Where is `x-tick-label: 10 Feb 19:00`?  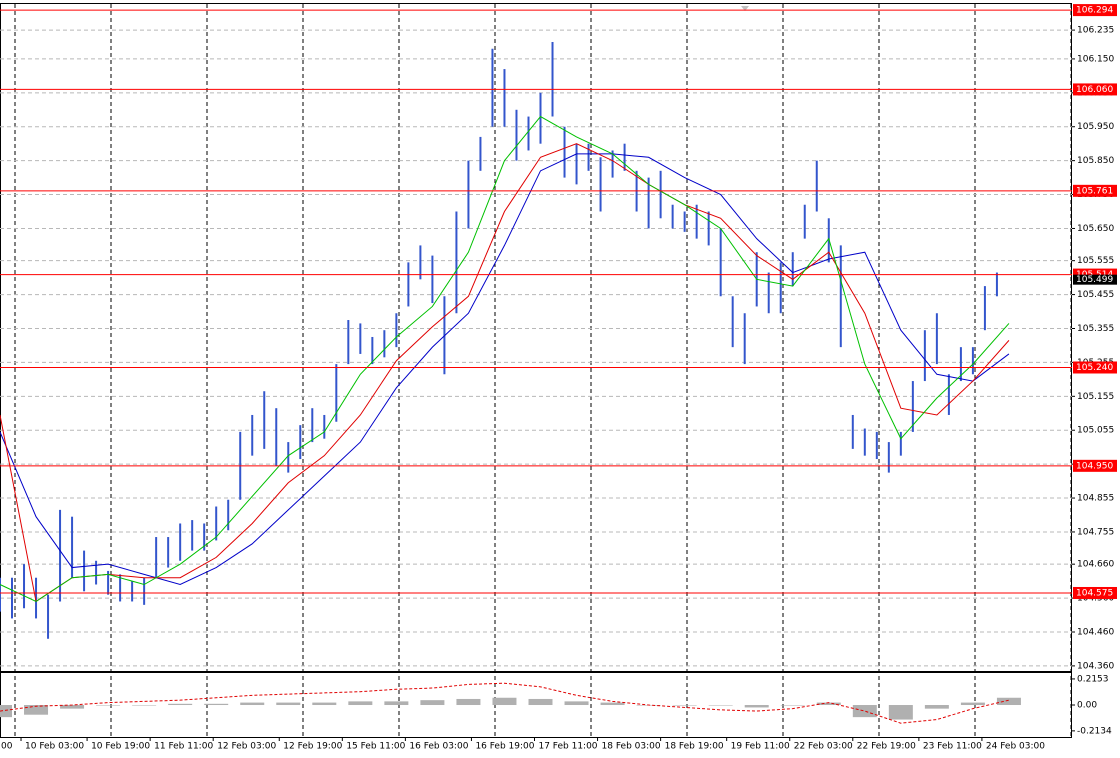
x-tick-label: 10 Feb 19:00 is located at coordinates (120, 747).